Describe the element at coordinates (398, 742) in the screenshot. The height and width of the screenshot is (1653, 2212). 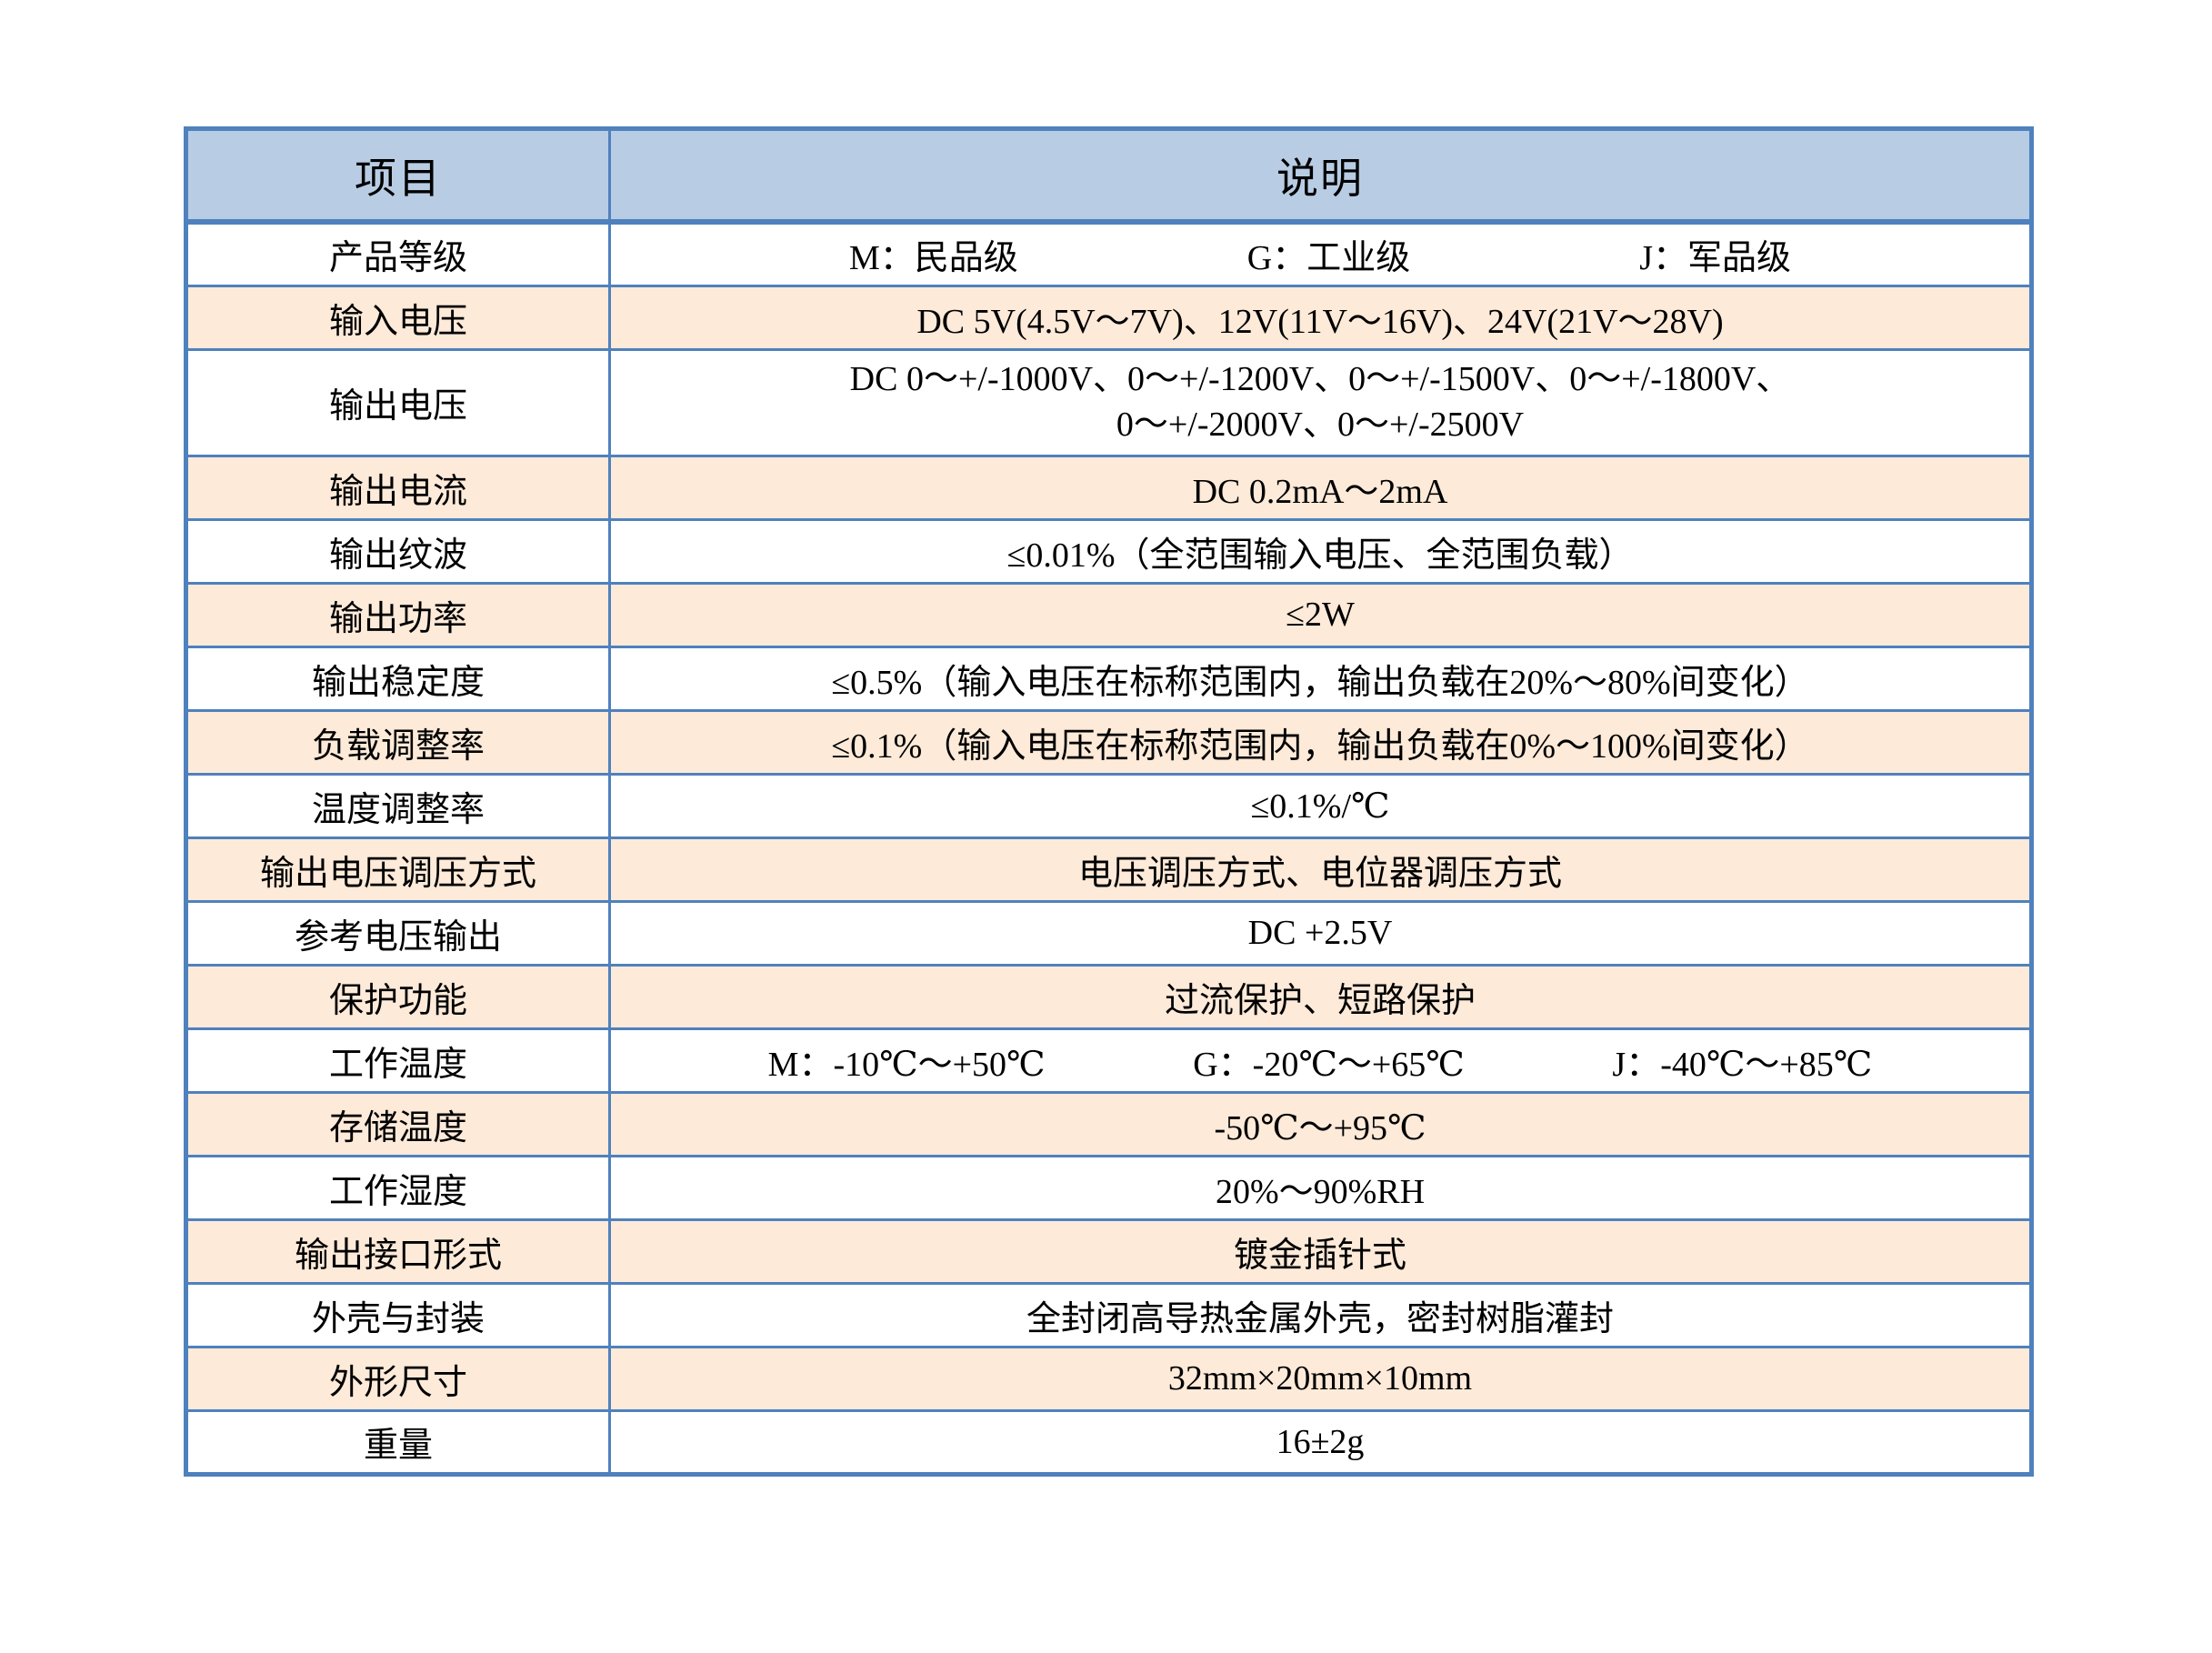
I see `row-item-label: 负载调整率` at that location.